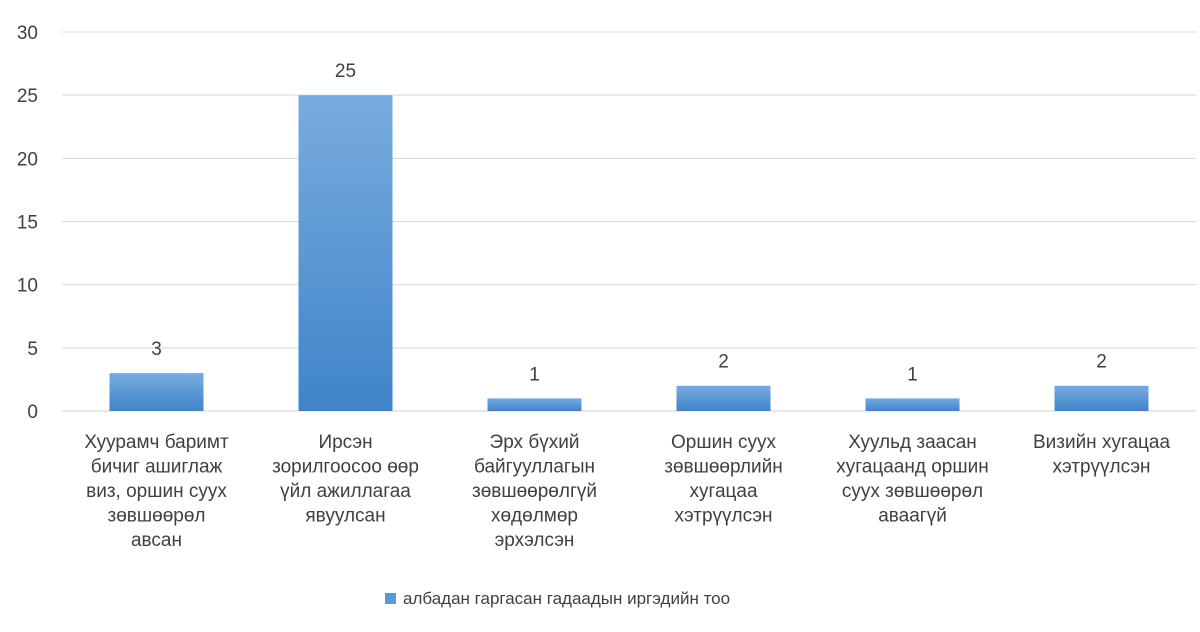  Describe the element at coordinates (156, 349) in the screenshot. I see `data-label: 3` at that location.